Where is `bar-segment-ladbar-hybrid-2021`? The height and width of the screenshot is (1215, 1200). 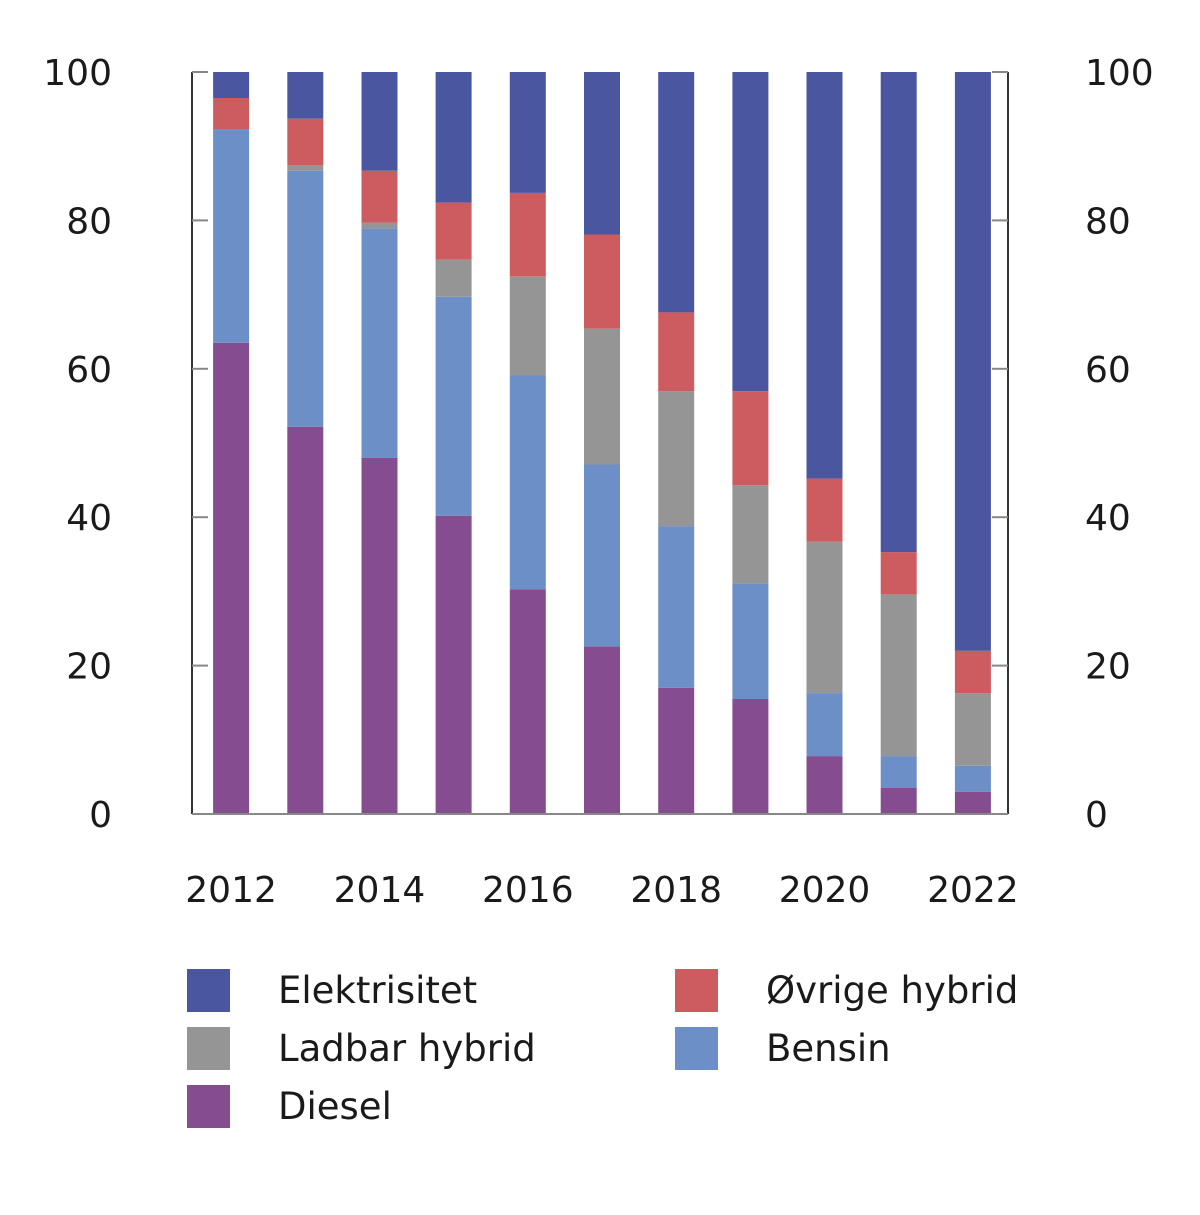
bar-segment-ladbar-hybrid-2021 is located at coordinates (898, 675).